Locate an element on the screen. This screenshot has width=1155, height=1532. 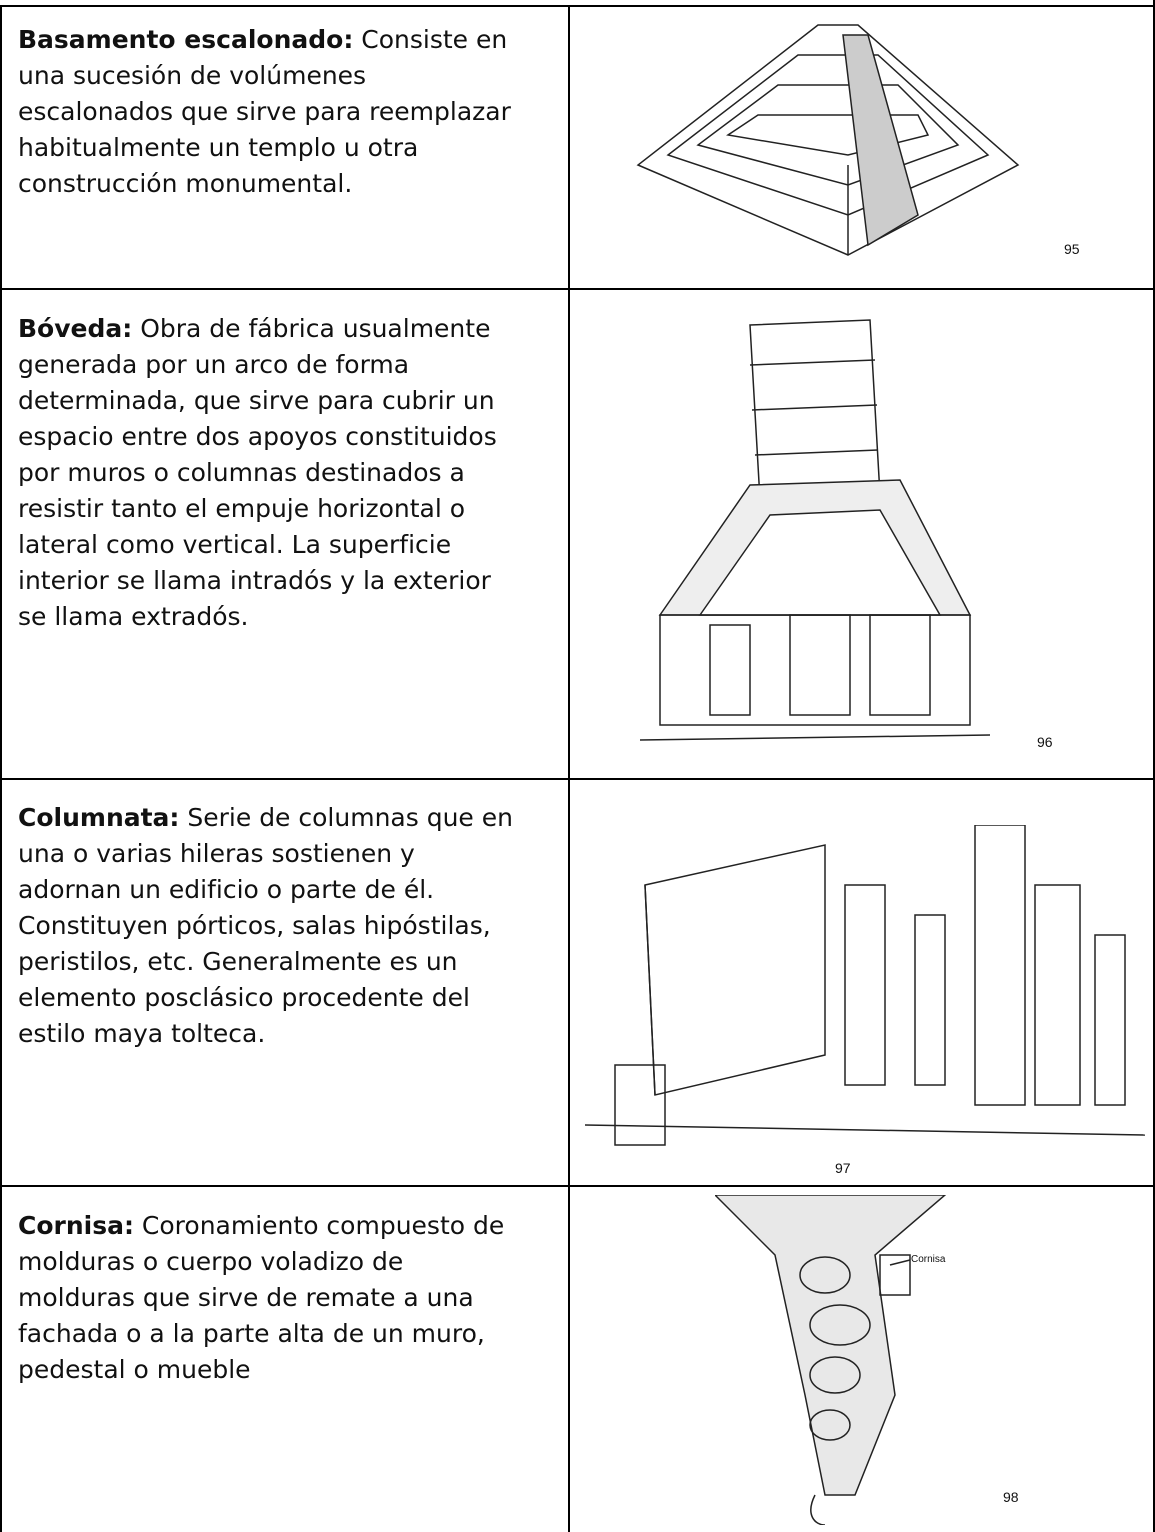
figure-number: 97 is located at coordinates (843, 1168).